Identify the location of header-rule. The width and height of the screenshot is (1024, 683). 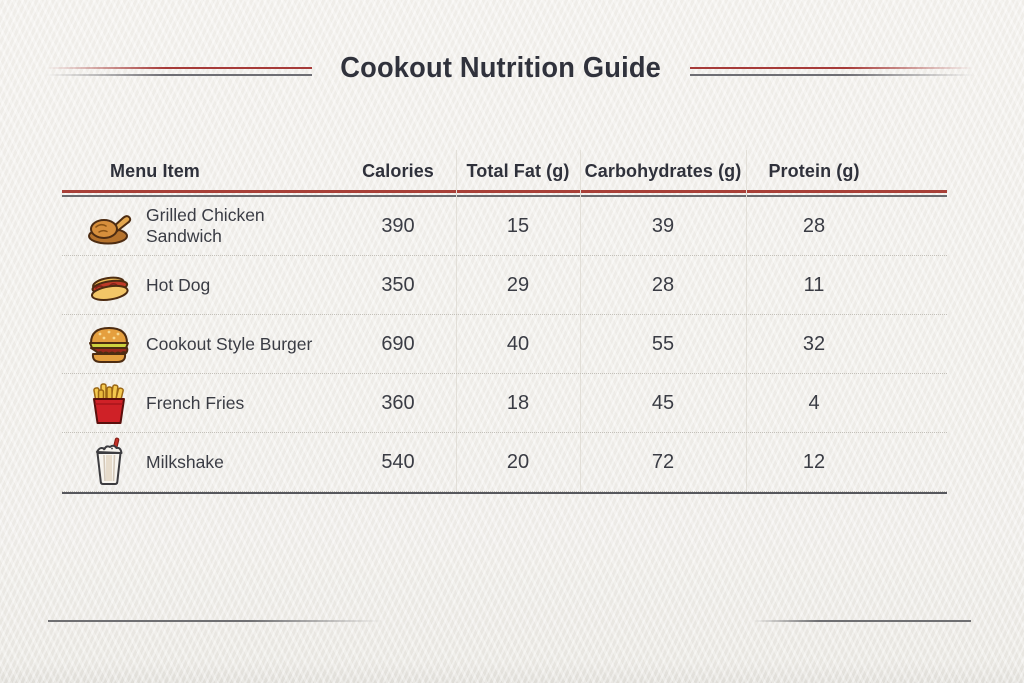
(504, 193).